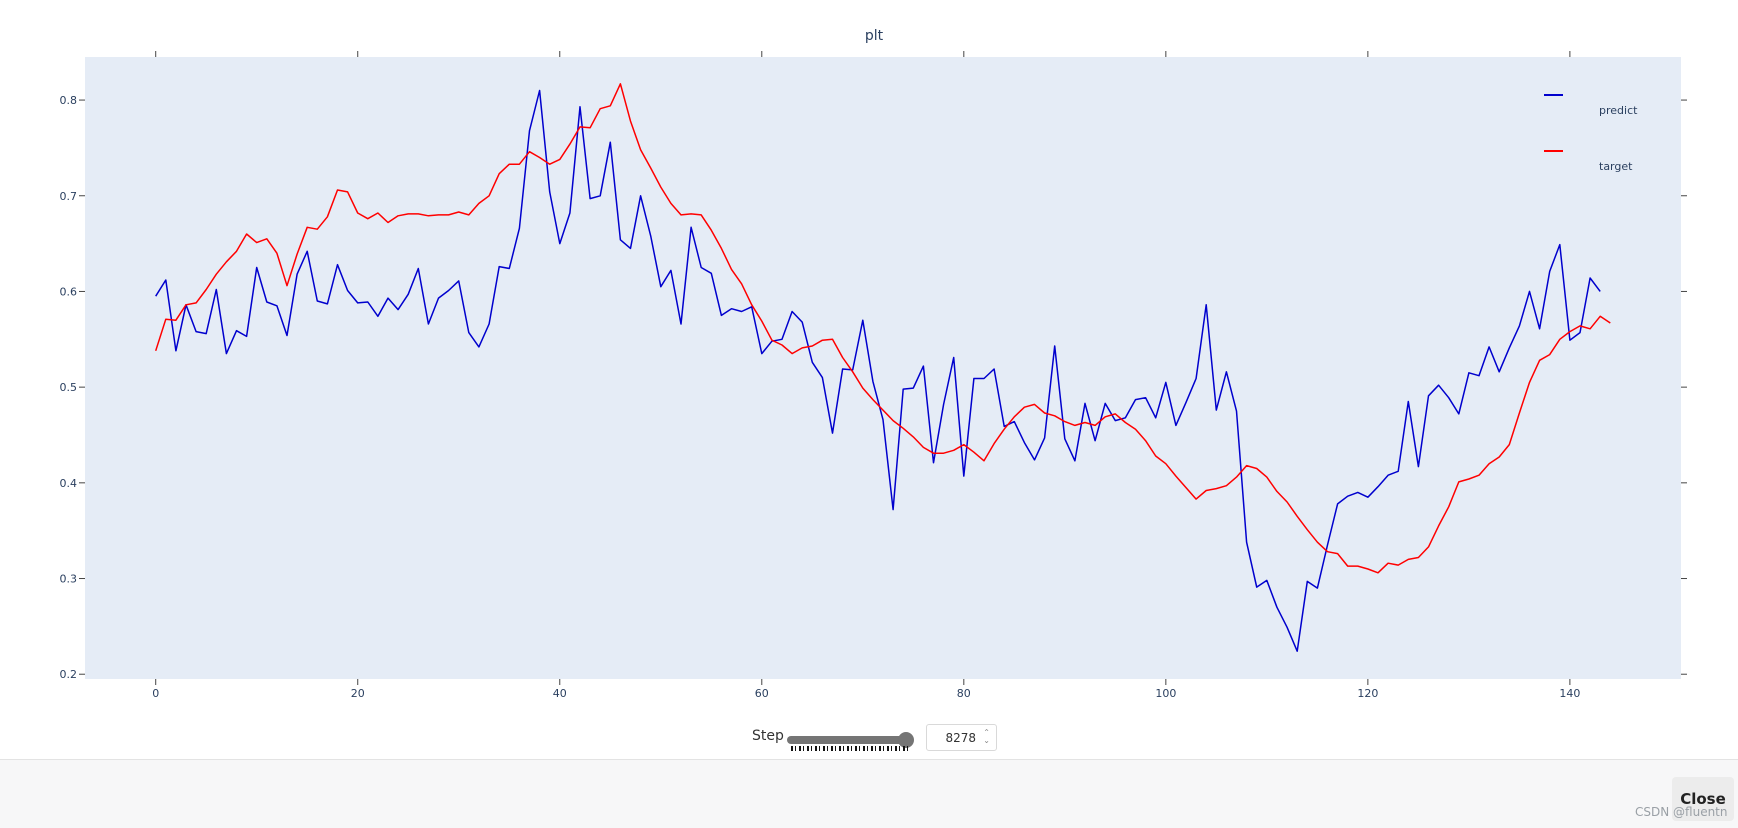  I want to click on step-value: 8278, so click(960, 738).